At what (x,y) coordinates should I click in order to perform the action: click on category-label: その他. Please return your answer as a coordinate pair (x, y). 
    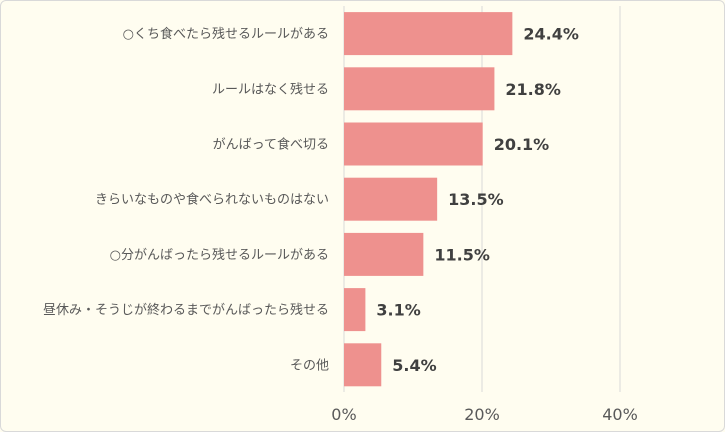
    Looking at the image, I should click on (309, 365).